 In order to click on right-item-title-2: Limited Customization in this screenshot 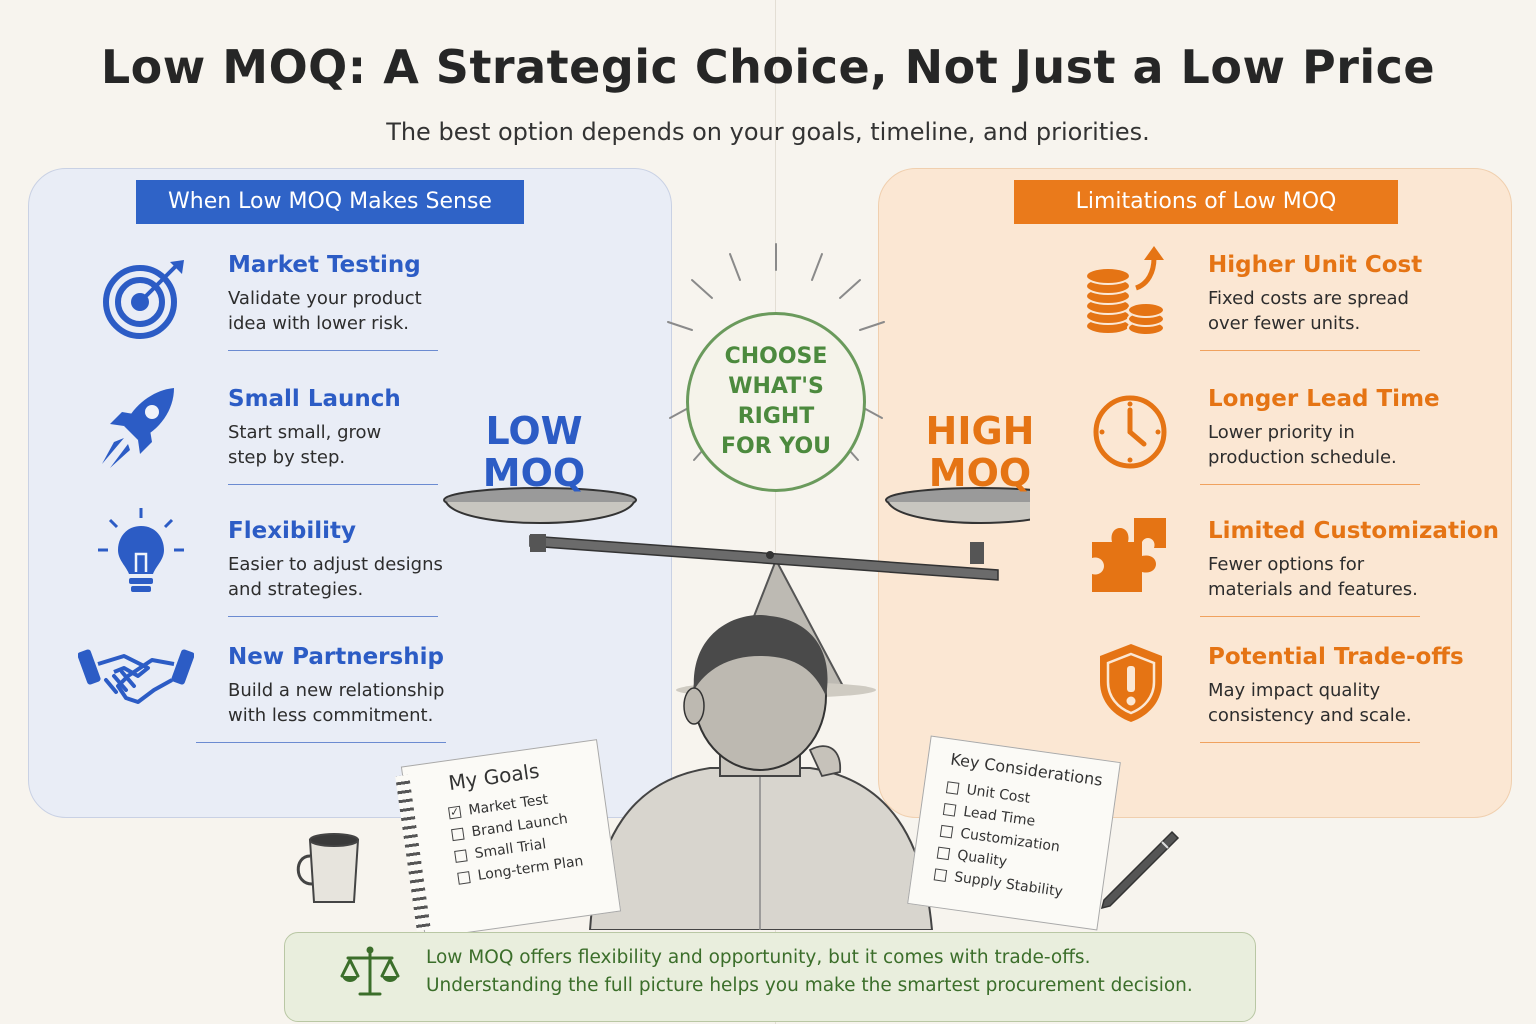, I will do `click(1354, 531)`.